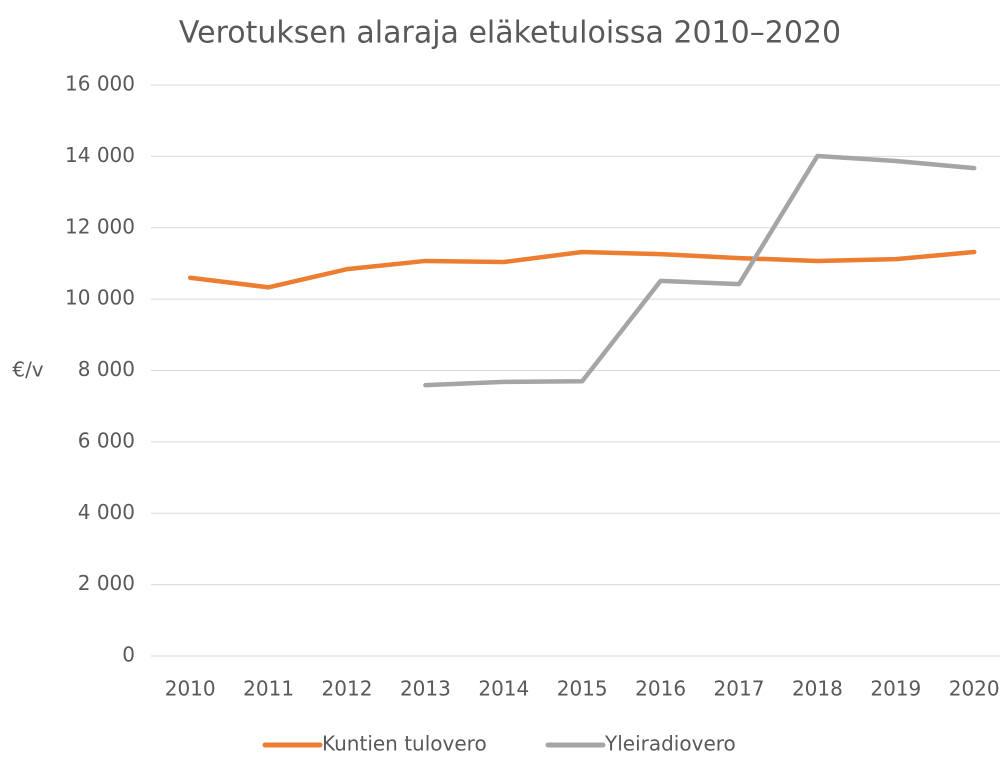  What do you see at coordinates (190, 689) in the screenshot?
I see `x-tick-label: 2010` at bounding box center [190, 689].